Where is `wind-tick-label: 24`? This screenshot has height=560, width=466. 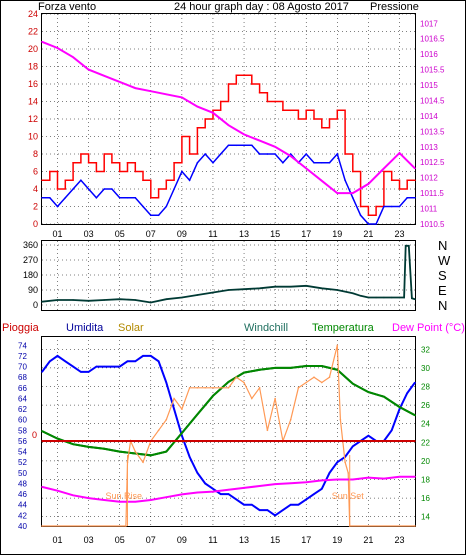 wind-tick-label: 24 is located at coordinates (33, 14).